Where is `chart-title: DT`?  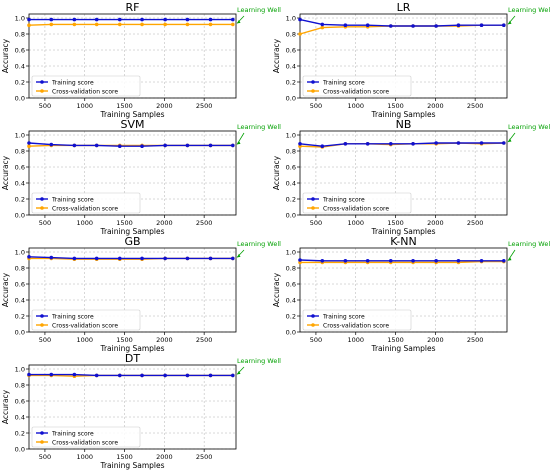 chart-title: DT is located at coordinates (132, 358).